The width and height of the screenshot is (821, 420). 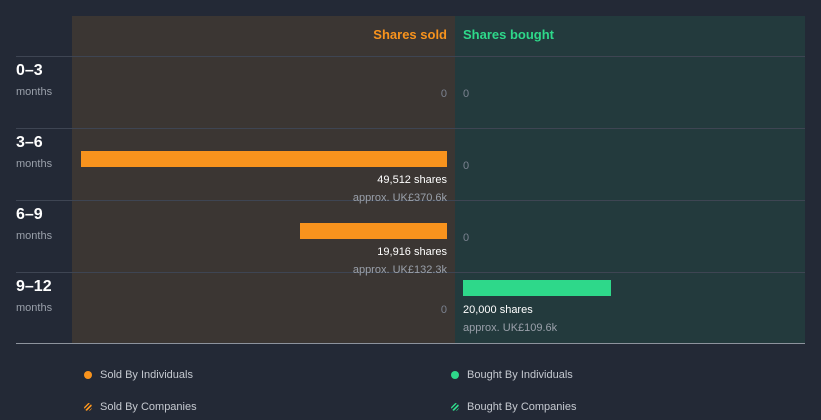 What do you see at coordinates (29, 142) in the screenshot?
I see `period-label: 3–6` at bounding box center [29, 142].